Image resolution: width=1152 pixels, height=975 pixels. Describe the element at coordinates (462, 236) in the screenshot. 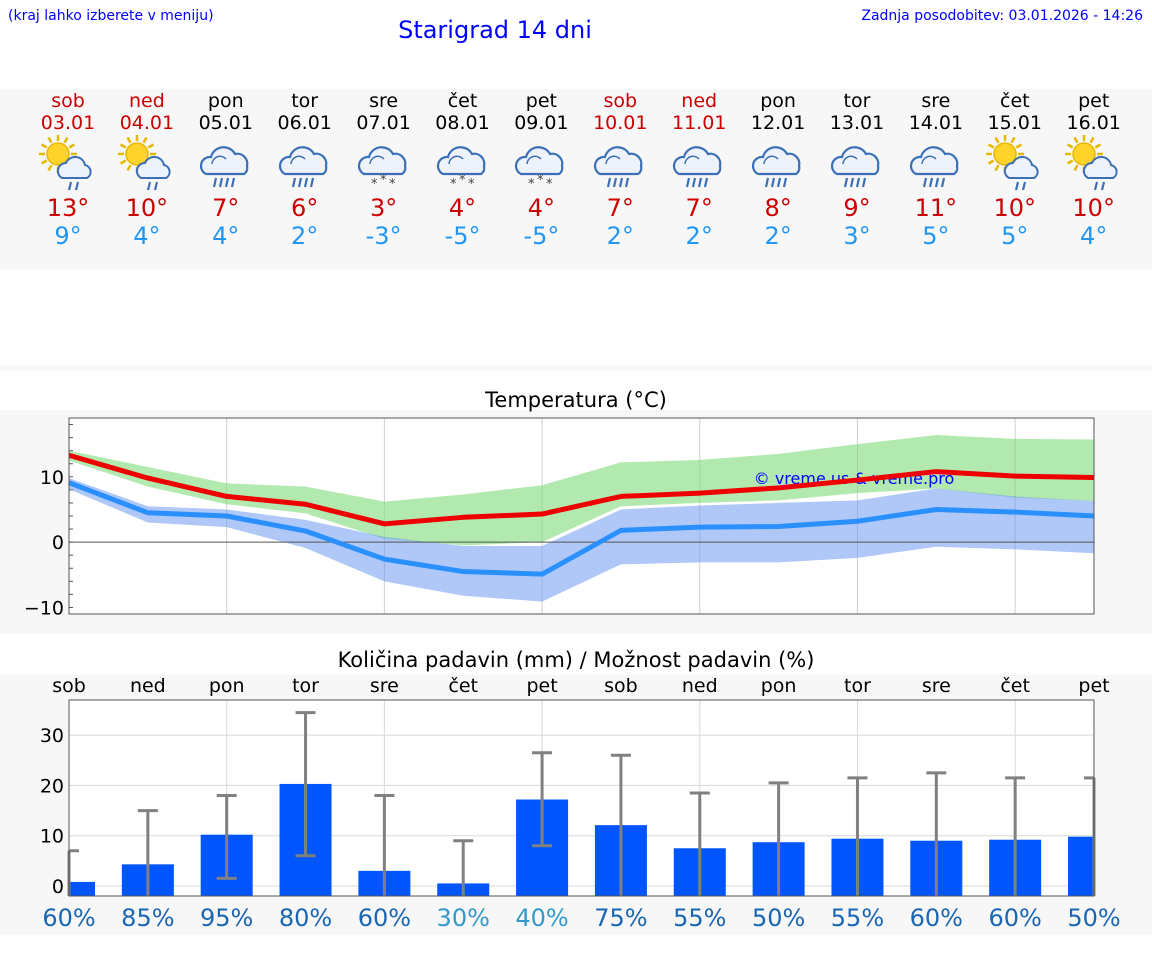

I see `temp-min: -5°` at that location.